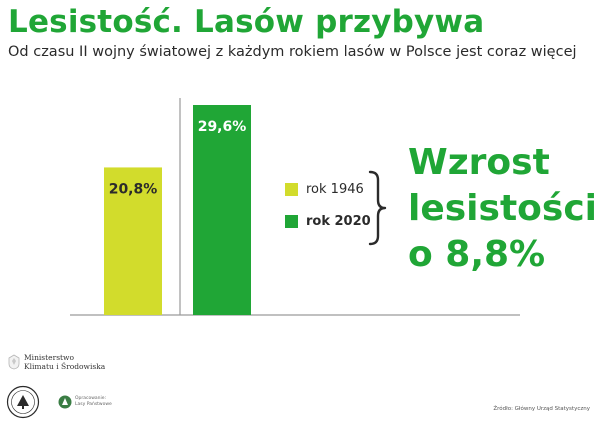 The height and width of the screenshot is (423, 600). What do you see at coordinates (541, 409) in the screenshot?
I see `source-note: Źródło: Główny Urząd Statystyczny` at bounding box center [541, 409].